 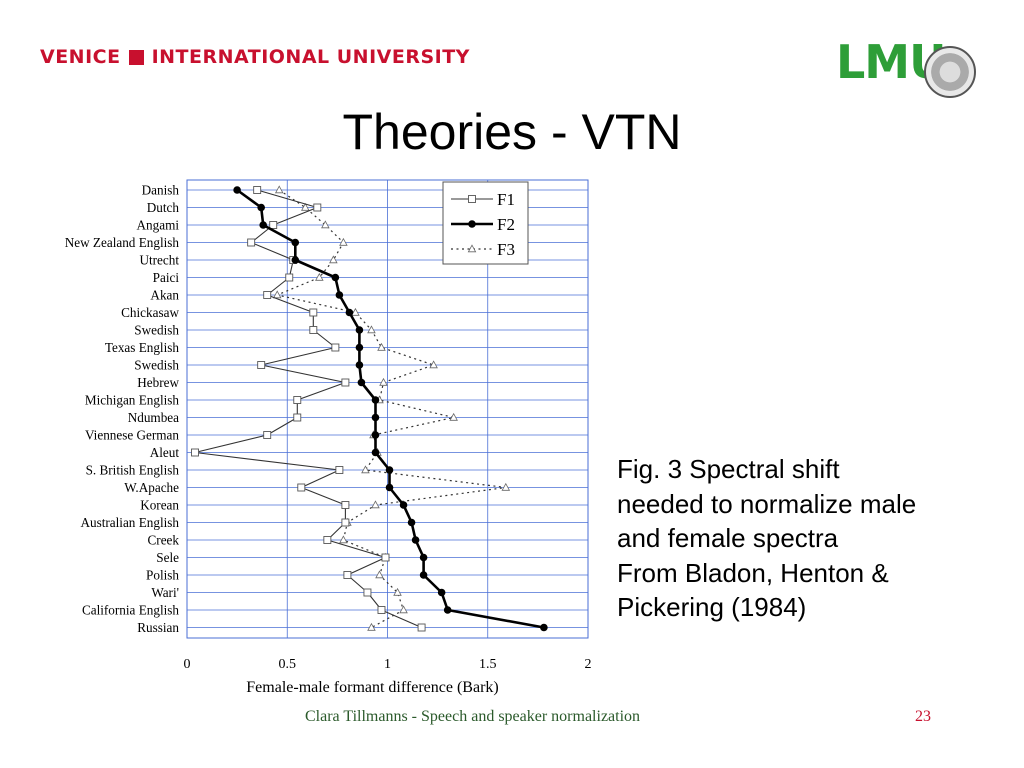 I want to click on x-axis-label: Female-male formant difference (Bark), so click(x=372, y=687).